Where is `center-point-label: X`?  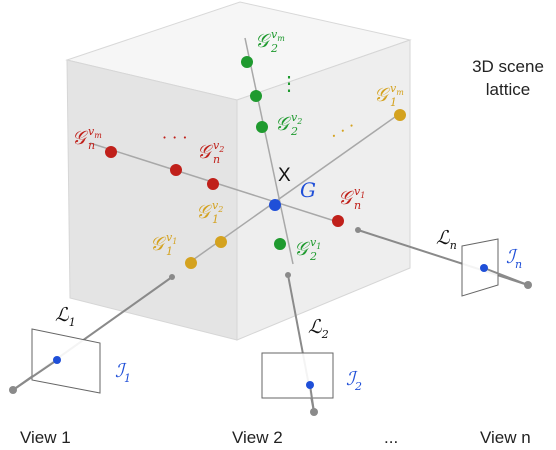 center-point-label: X is located at coordinates (284, 175).